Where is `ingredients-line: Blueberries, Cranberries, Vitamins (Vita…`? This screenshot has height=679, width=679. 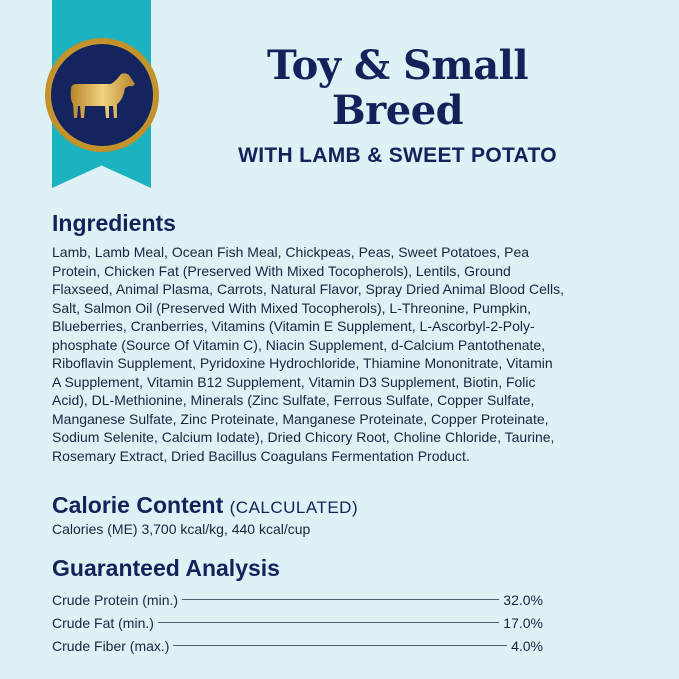 ingredients-line: Blueberries, Cranberries, Vitamins (Vita… is located at coordinates (293, 326).